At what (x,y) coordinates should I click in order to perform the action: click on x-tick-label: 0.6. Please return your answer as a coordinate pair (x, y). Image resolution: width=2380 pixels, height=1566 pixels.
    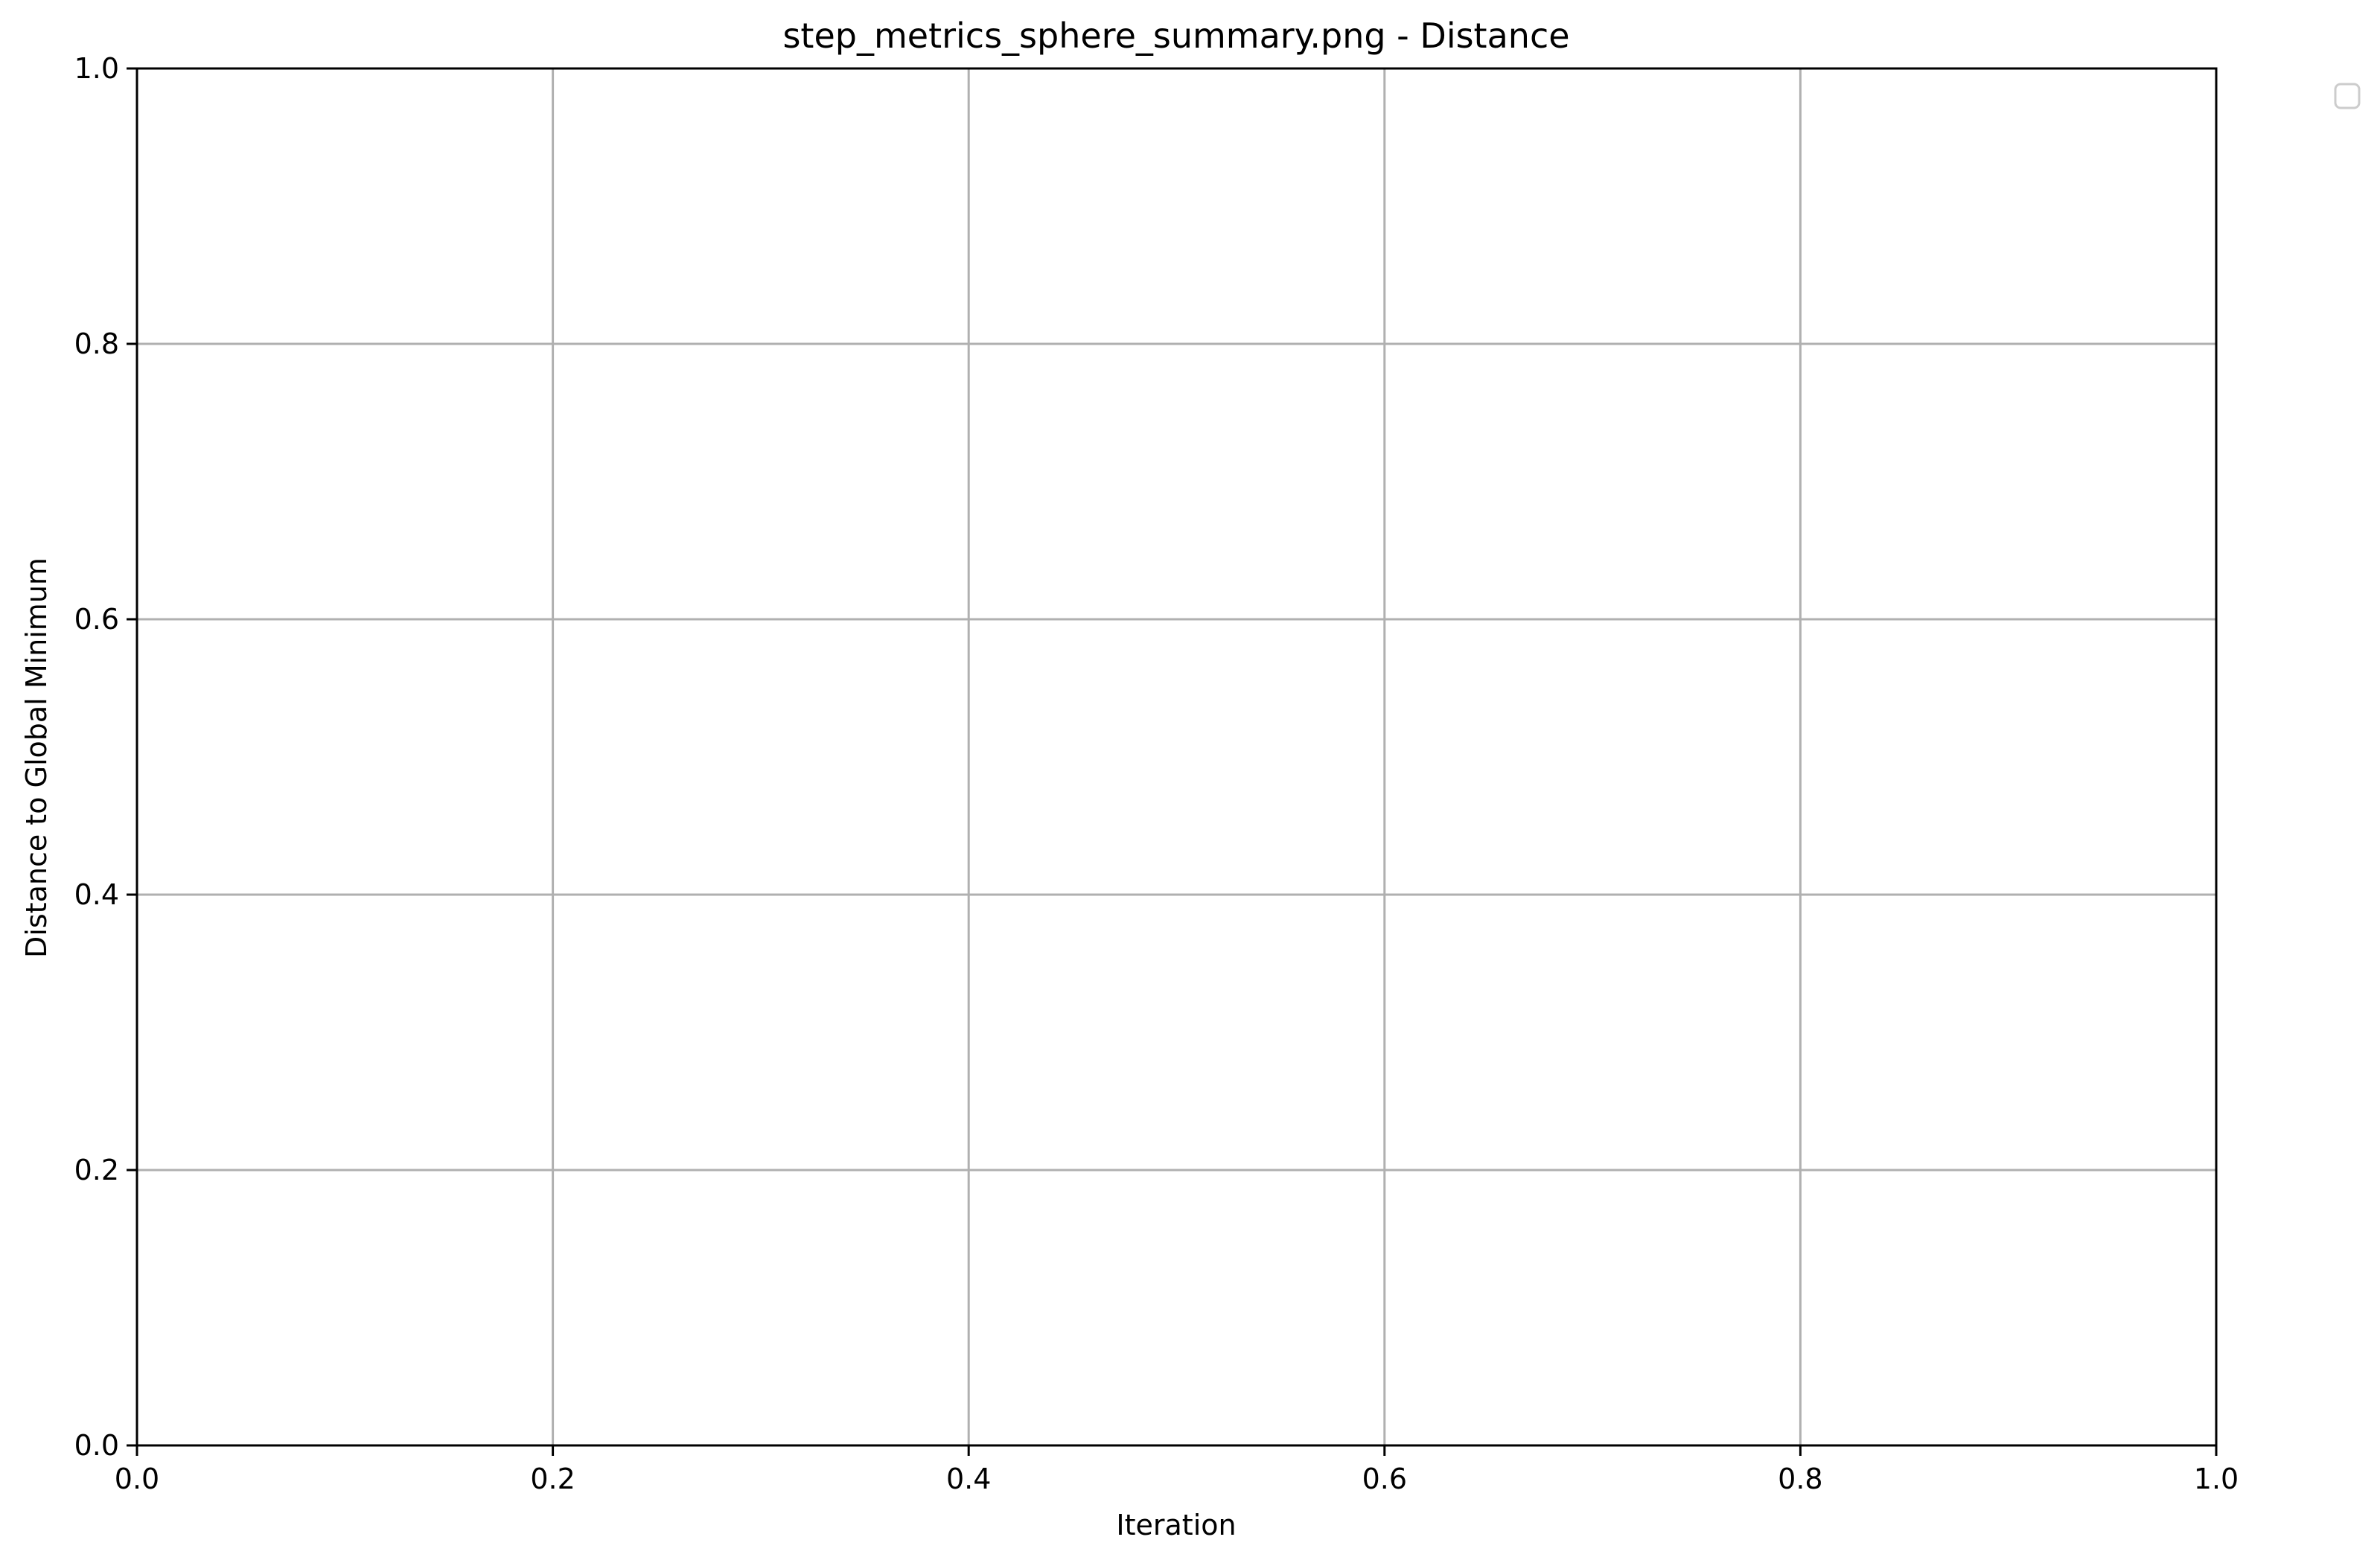
    Looking at the image, I should click on (1384, 1479).